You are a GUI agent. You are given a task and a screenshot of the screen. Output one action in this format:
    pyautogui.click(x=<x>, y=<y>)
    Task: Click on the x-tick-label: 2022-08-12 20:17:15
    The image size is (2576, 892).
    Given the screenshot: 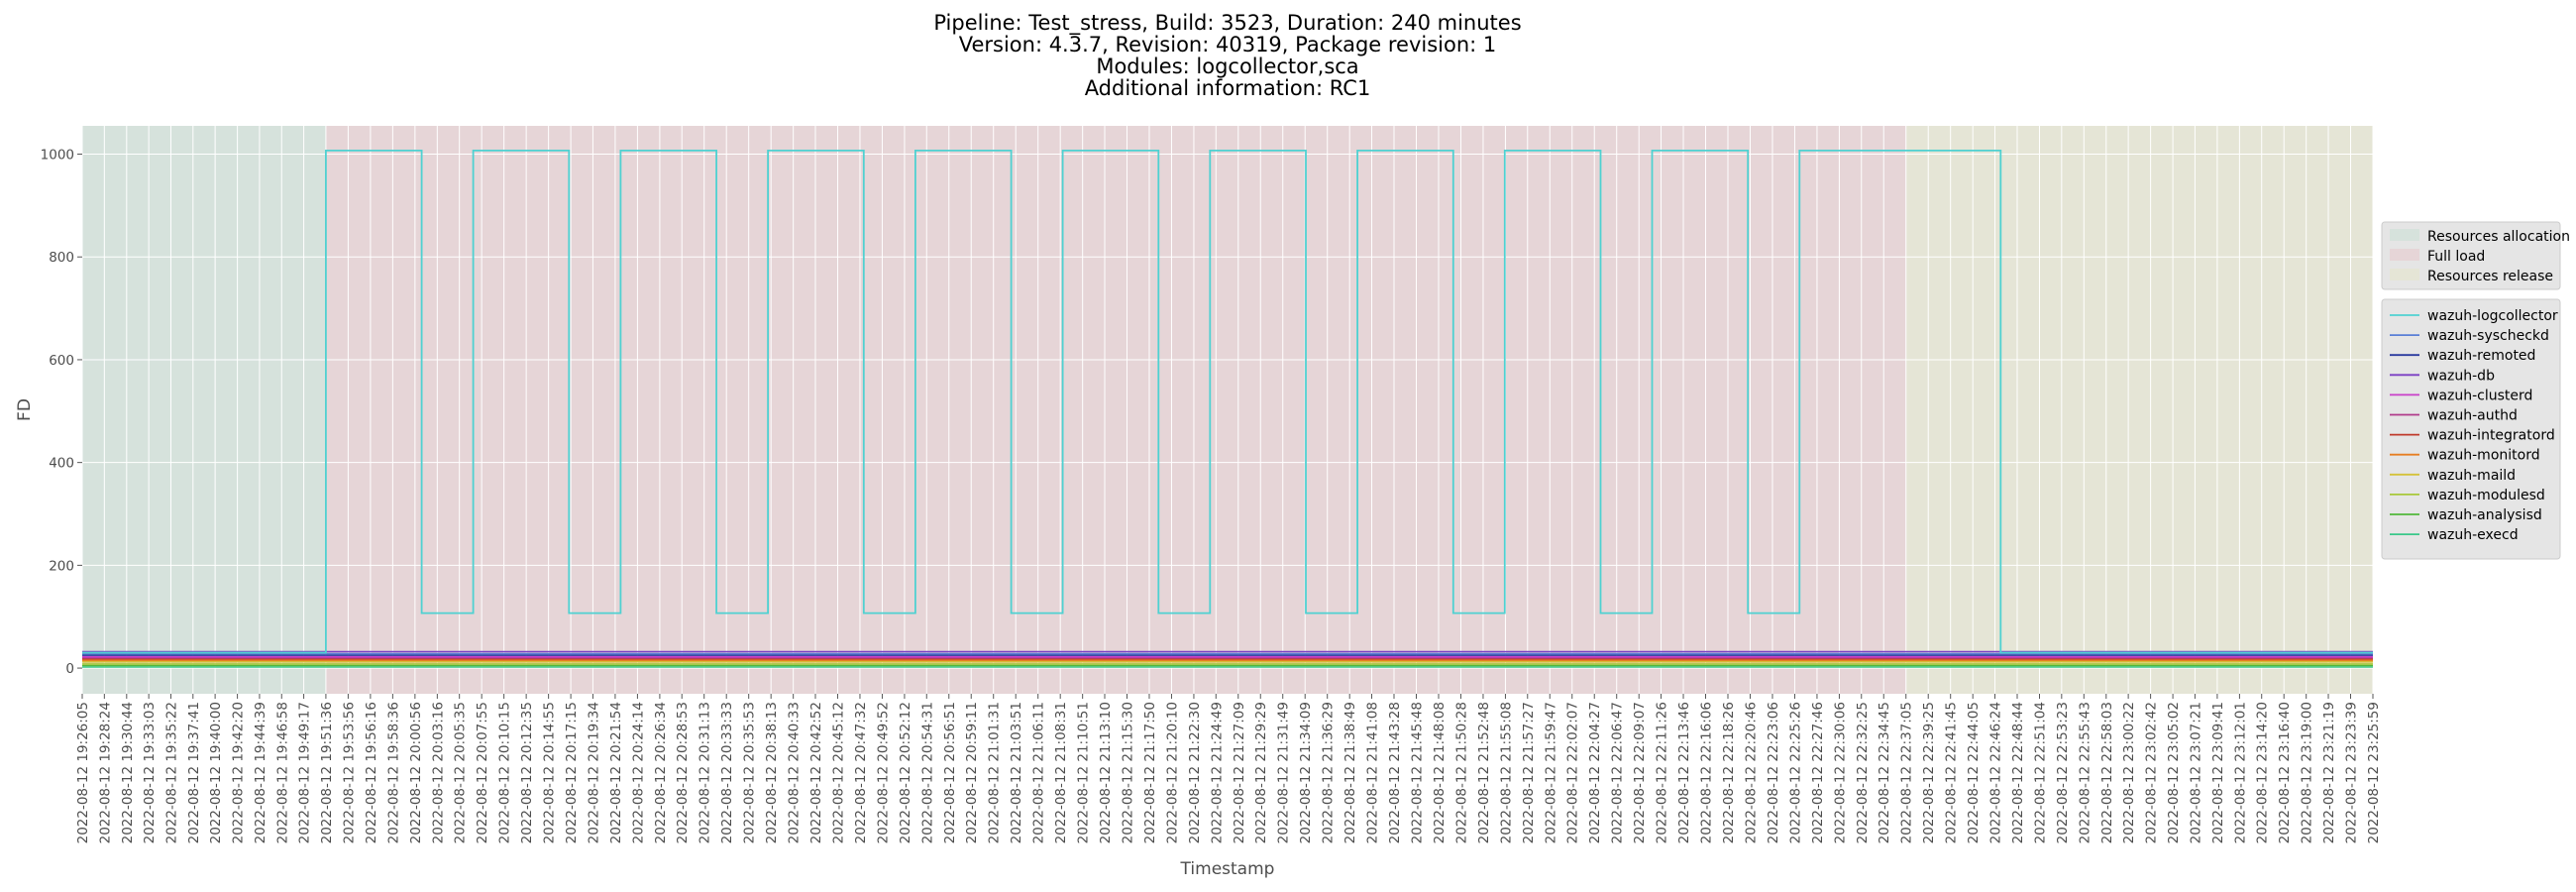 What is the action you would take?
    pyautogui.click(x=572, y=773)
    